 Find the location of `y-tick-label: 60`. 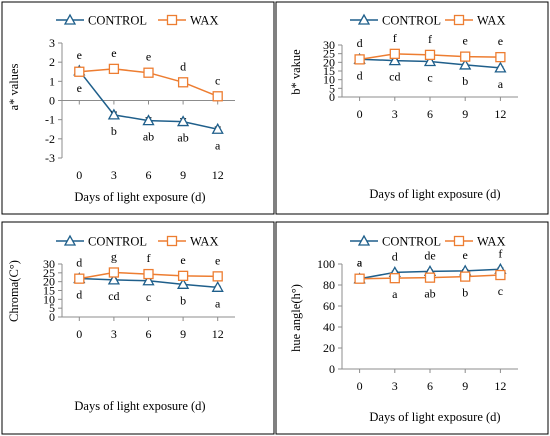

y-tick-label: 60 is located at coordinates (329, 306).